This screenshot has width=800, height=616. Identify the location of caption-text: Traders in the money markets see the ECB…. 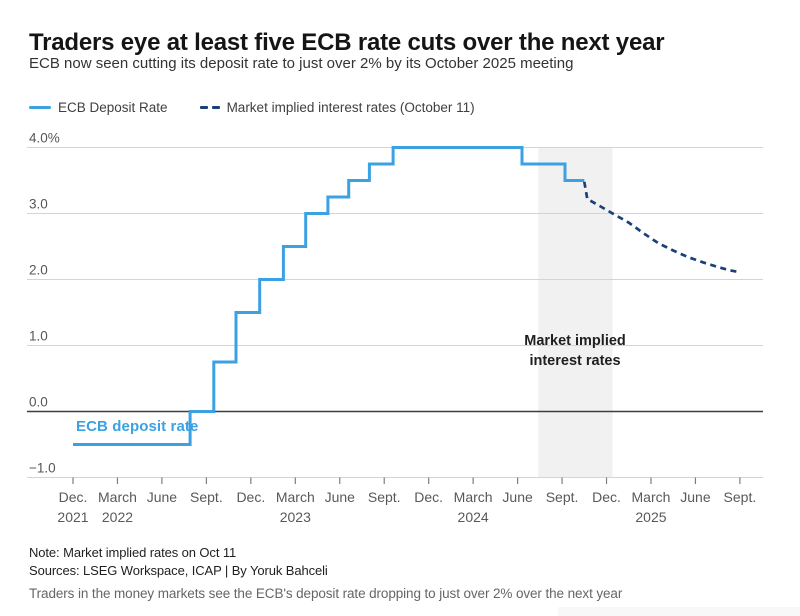
(326, 593).